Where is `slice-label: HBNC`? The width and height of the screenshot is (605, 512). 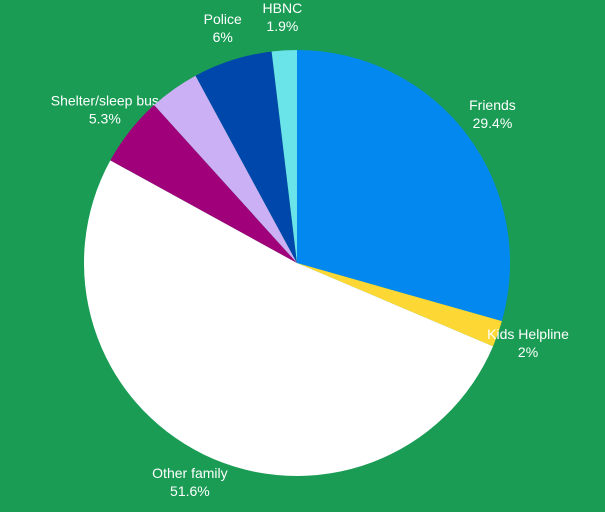 slice-label: HBNC is located at coordinates (283, 8).